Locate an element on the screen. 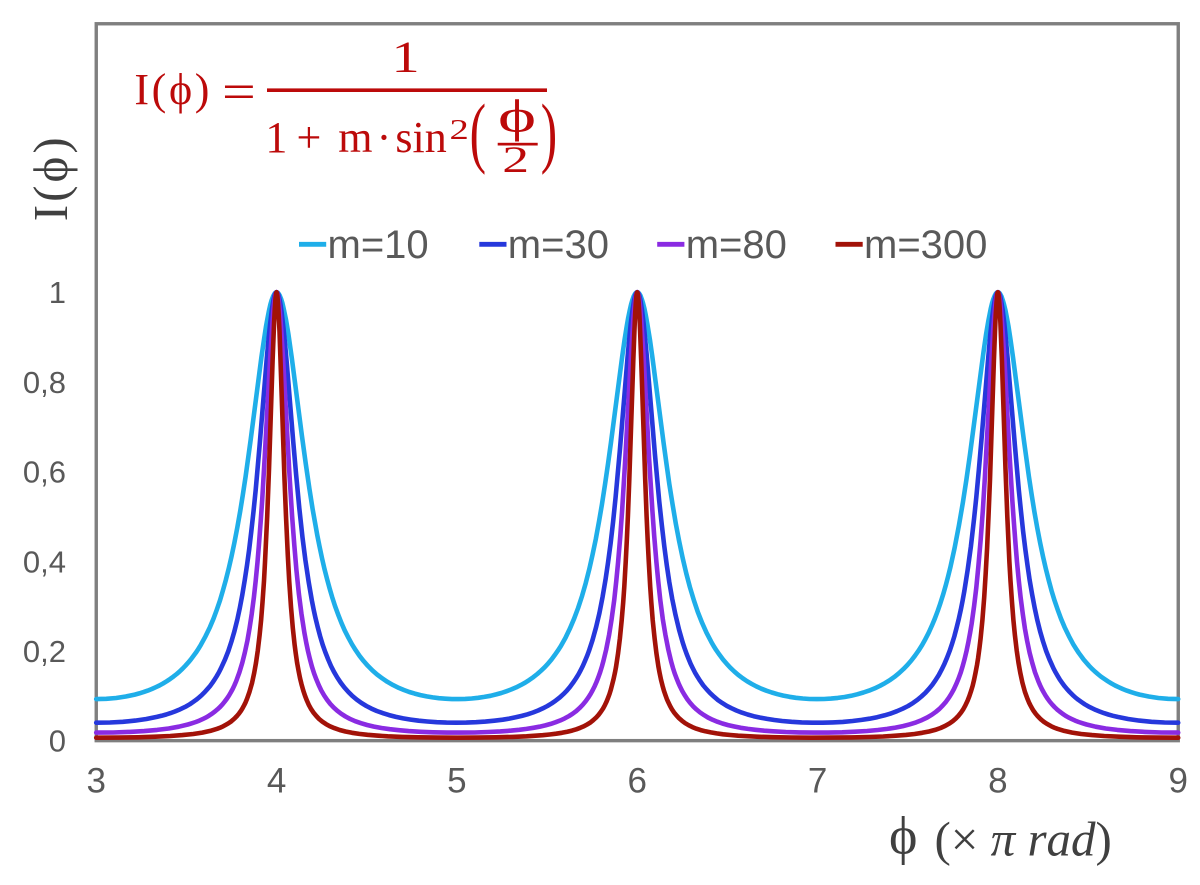 This screenshot has height=885, width=1200. svg-text: 0,6 is located at coordinates (44, 472).